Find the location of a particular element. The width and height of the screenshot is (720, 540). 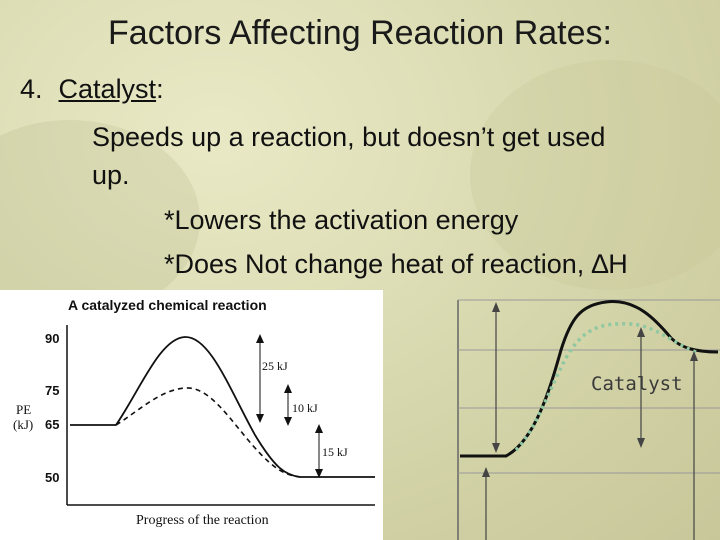

y-tick-label: 75 is located at coordinates (52, 390).